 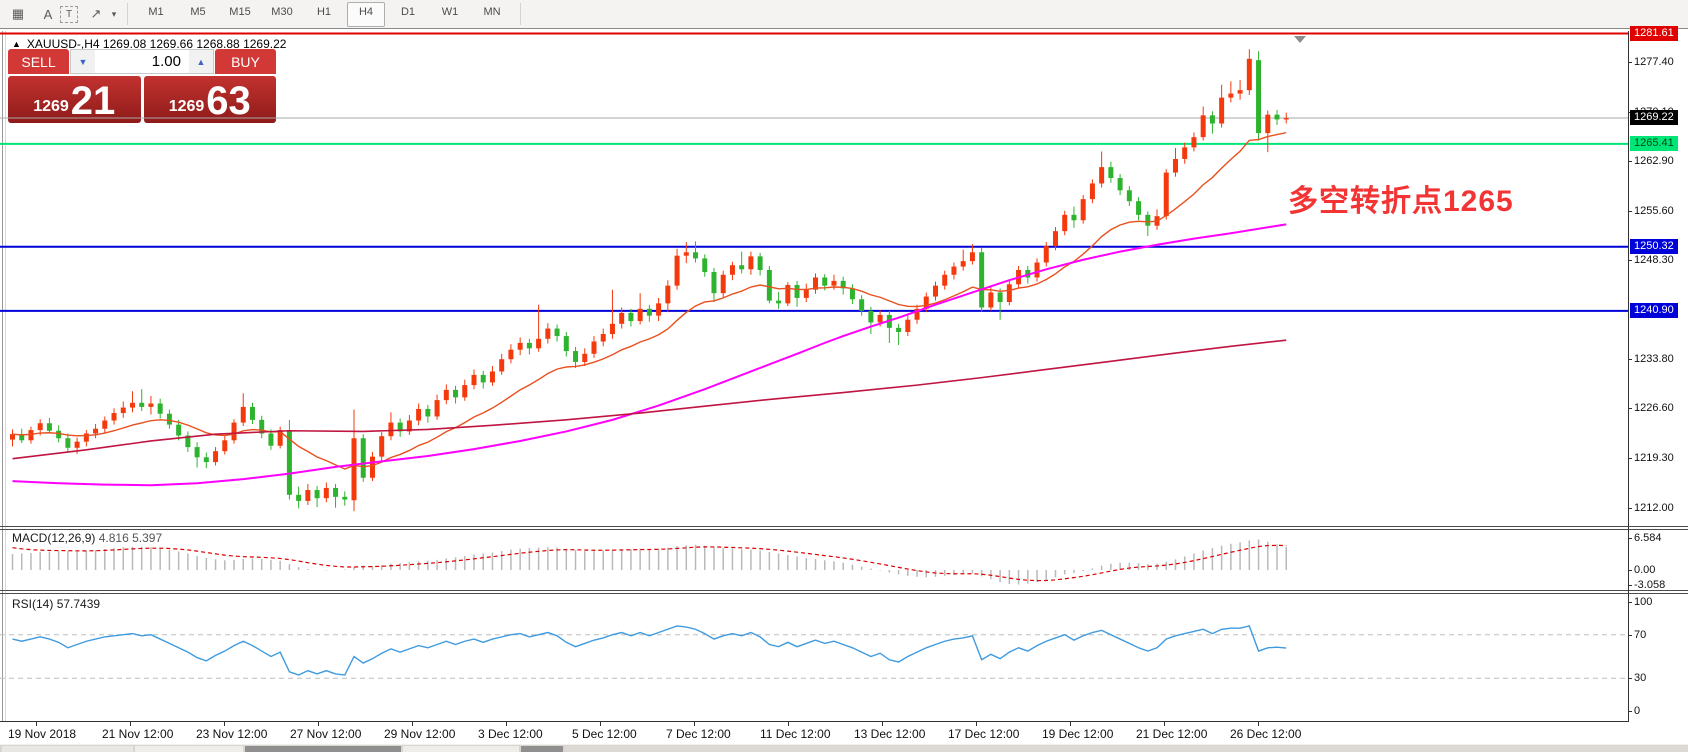 What do you see at coordinates (814, 721) in the screenshot?
I see `time-axis-line` at bounding box center [814, 721].